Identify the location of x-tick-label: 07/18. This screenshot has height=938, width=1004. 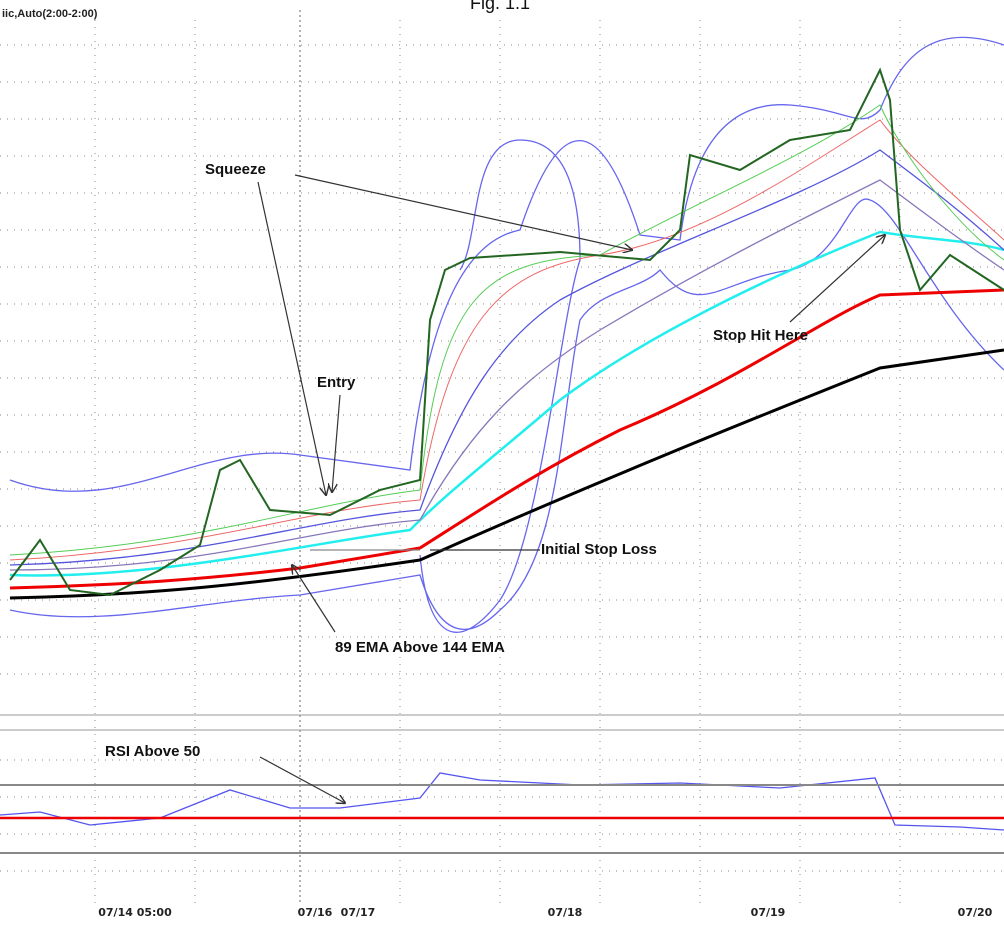
(565, 912).